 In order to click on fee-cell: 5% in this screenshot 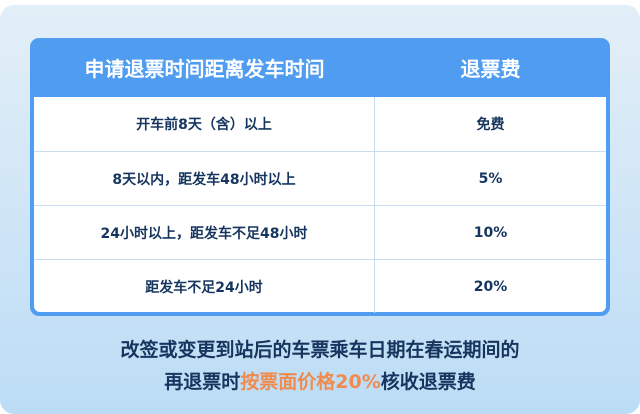, I will do `click(490, 178)`.